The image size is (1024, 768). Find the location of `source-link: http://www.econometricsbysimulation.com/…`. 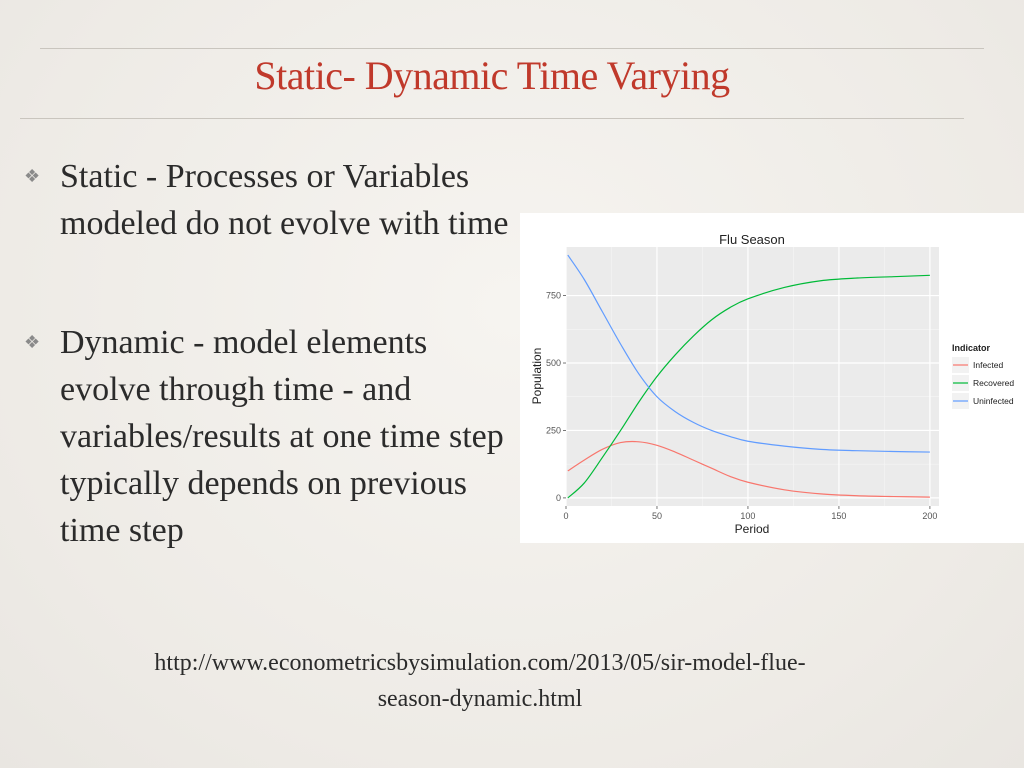

source-link: http://www.econometricsbysimulation.com/… is located at coordinates (480, 681).